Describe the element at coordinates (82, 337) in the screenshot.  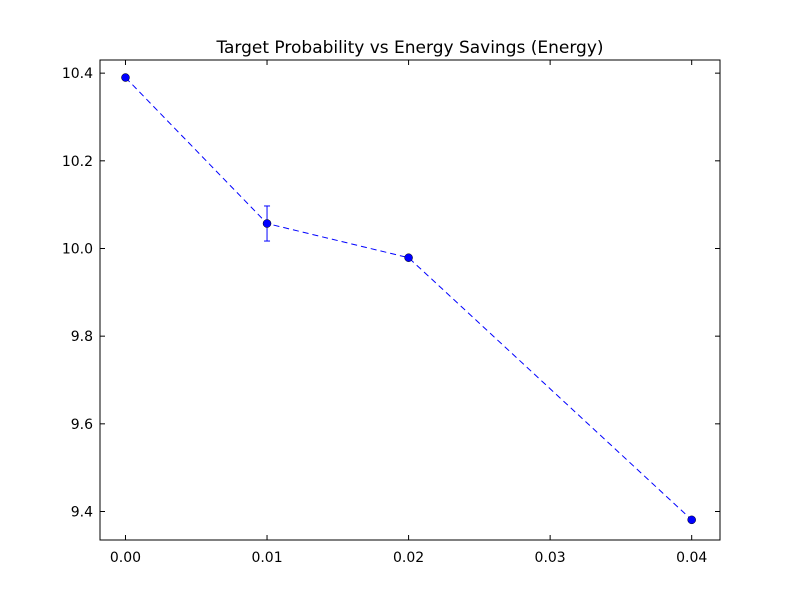
I see `y-tick-label: 9.8` at that location.